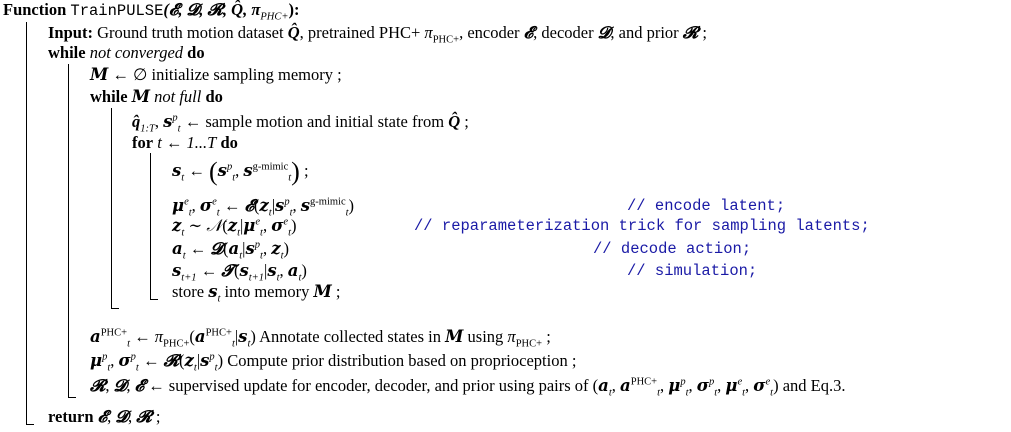  What do you see at coordinates (190, 291) in the screenshot?
I see `store-text: store` at bounding box center [190, 291].